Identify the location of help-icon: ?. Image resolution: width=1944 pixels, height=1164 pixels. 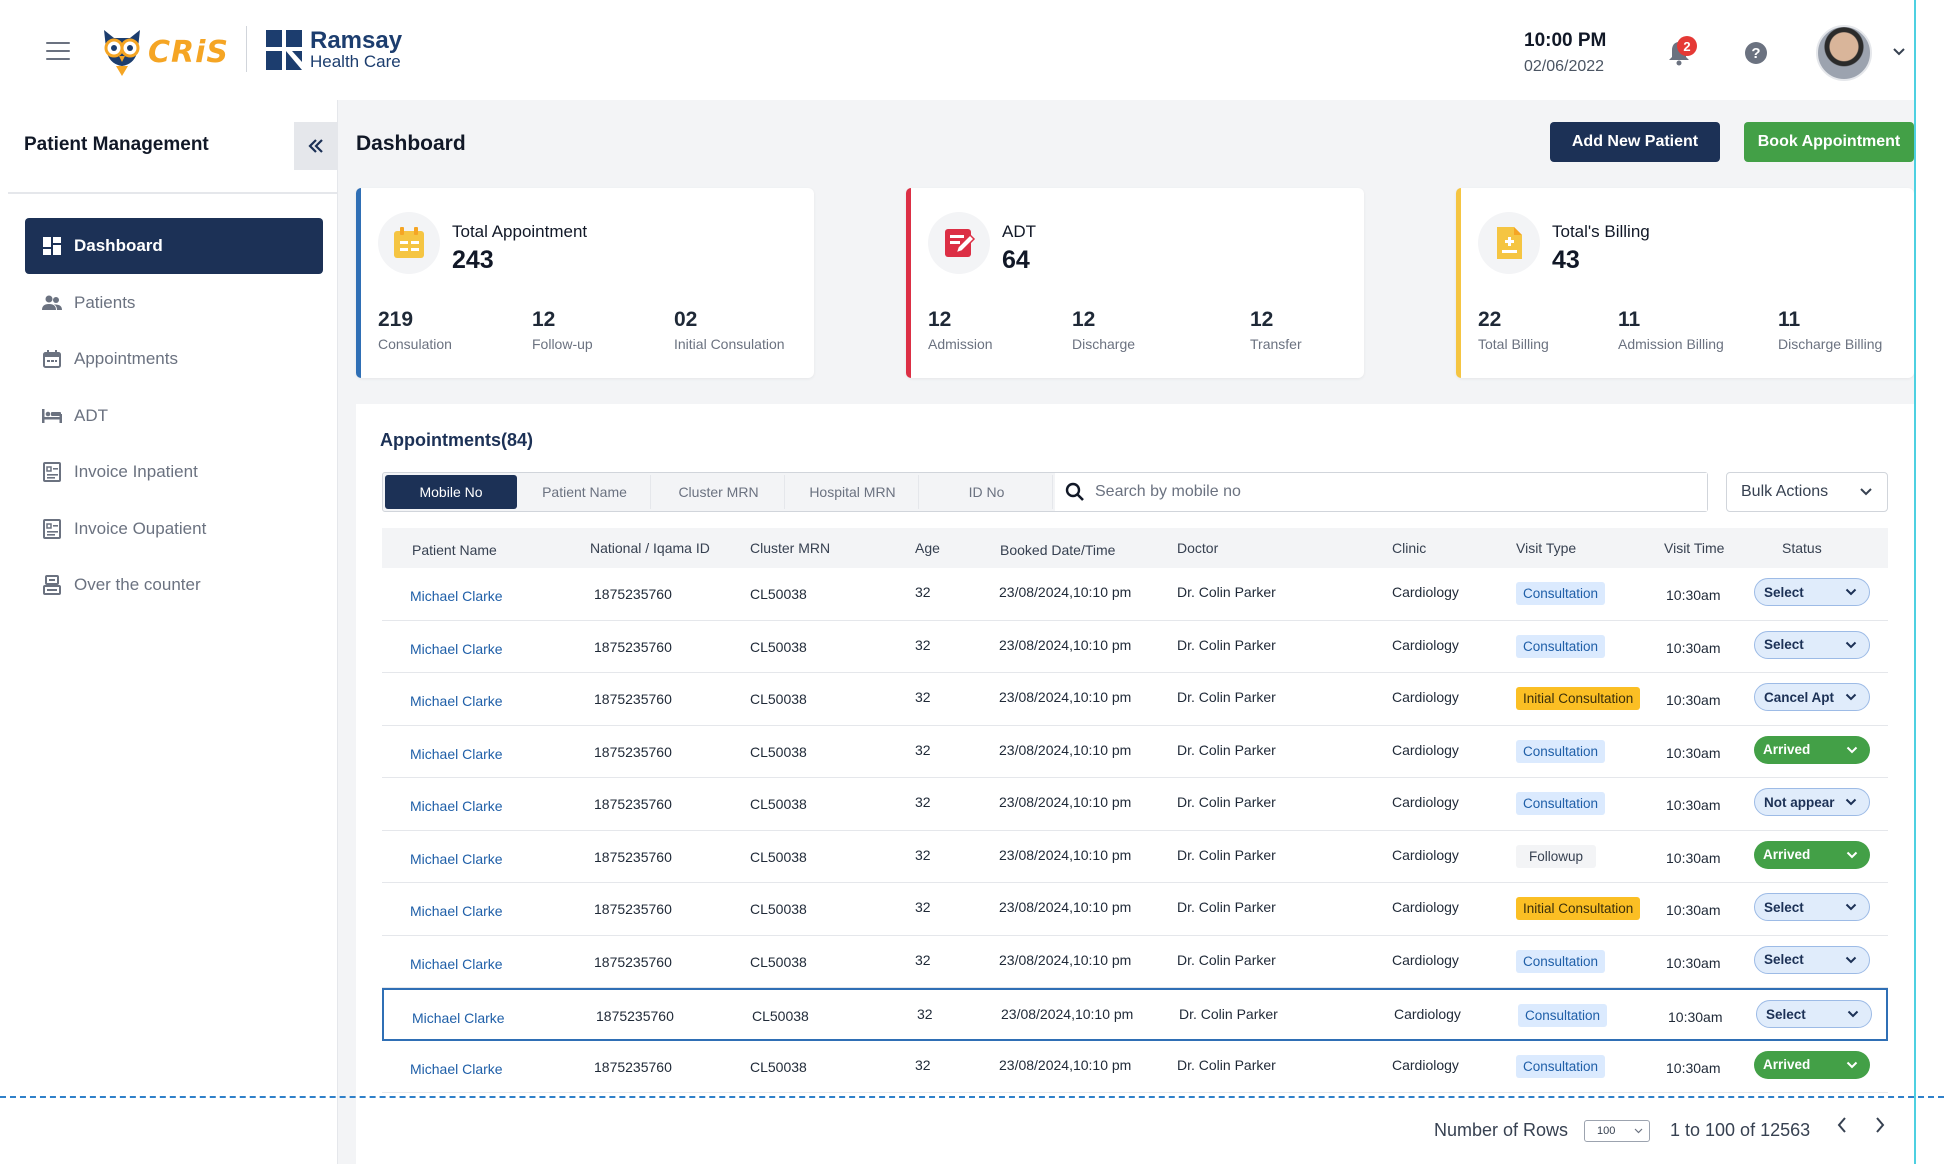
(1756, 53).